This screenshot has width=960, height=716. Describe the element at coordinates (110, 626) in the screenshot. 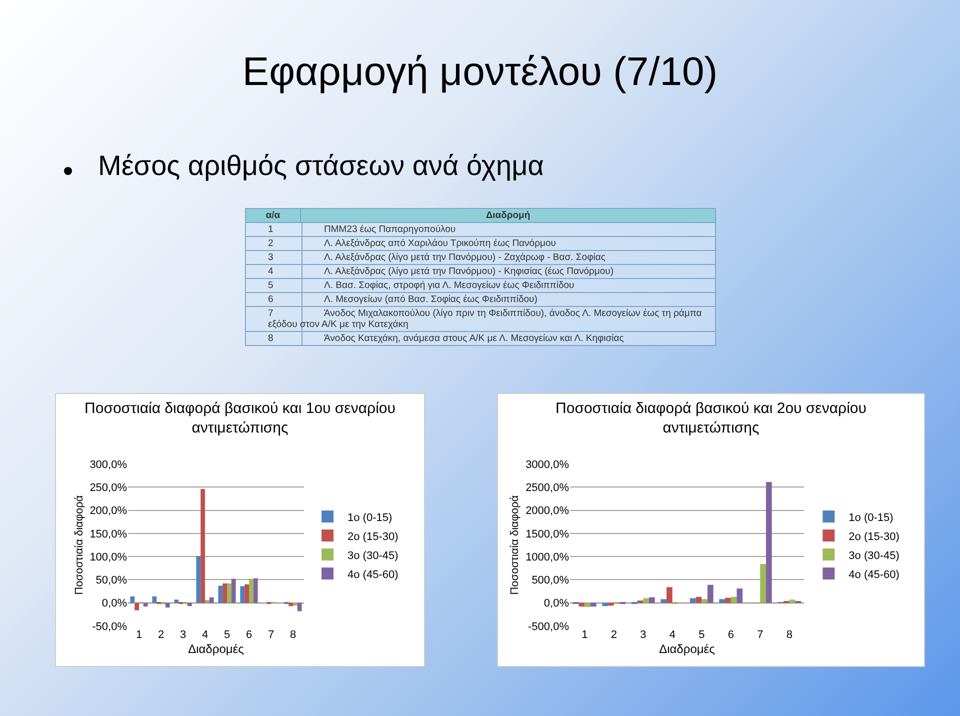

I see `y-tick-label: -50,0%` at that location.